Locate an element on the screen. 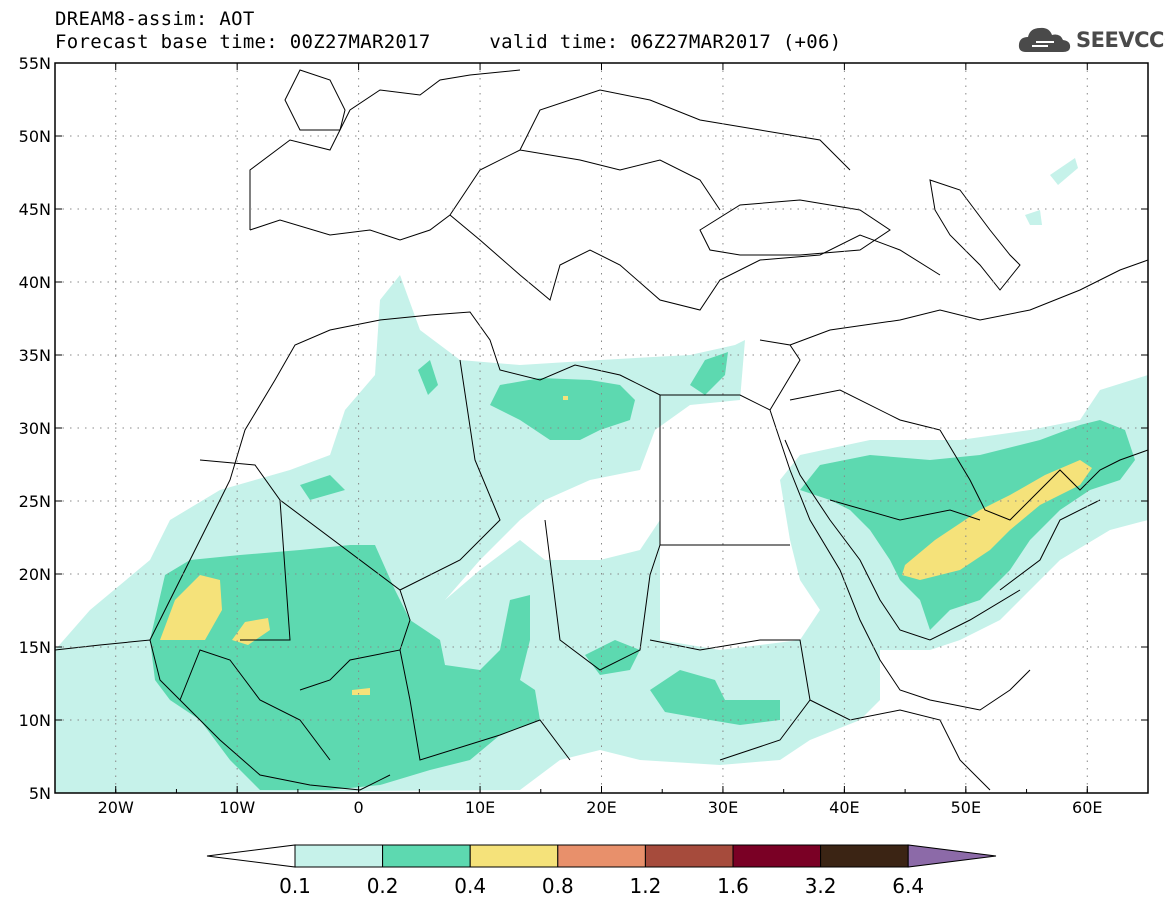  coast-black-sea is located at coordinates (795, 227).